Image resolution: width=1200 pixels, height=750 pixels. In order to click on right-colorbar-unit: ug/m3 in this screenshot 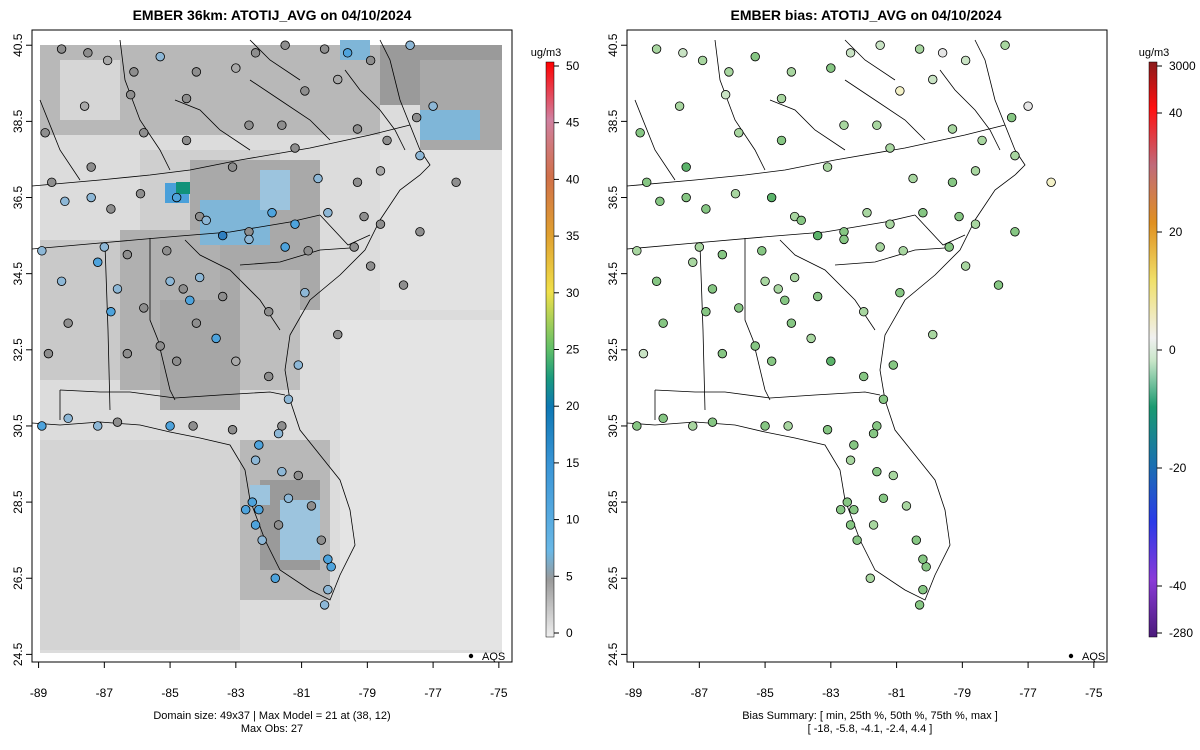, I will do `click(1154, 53)`.